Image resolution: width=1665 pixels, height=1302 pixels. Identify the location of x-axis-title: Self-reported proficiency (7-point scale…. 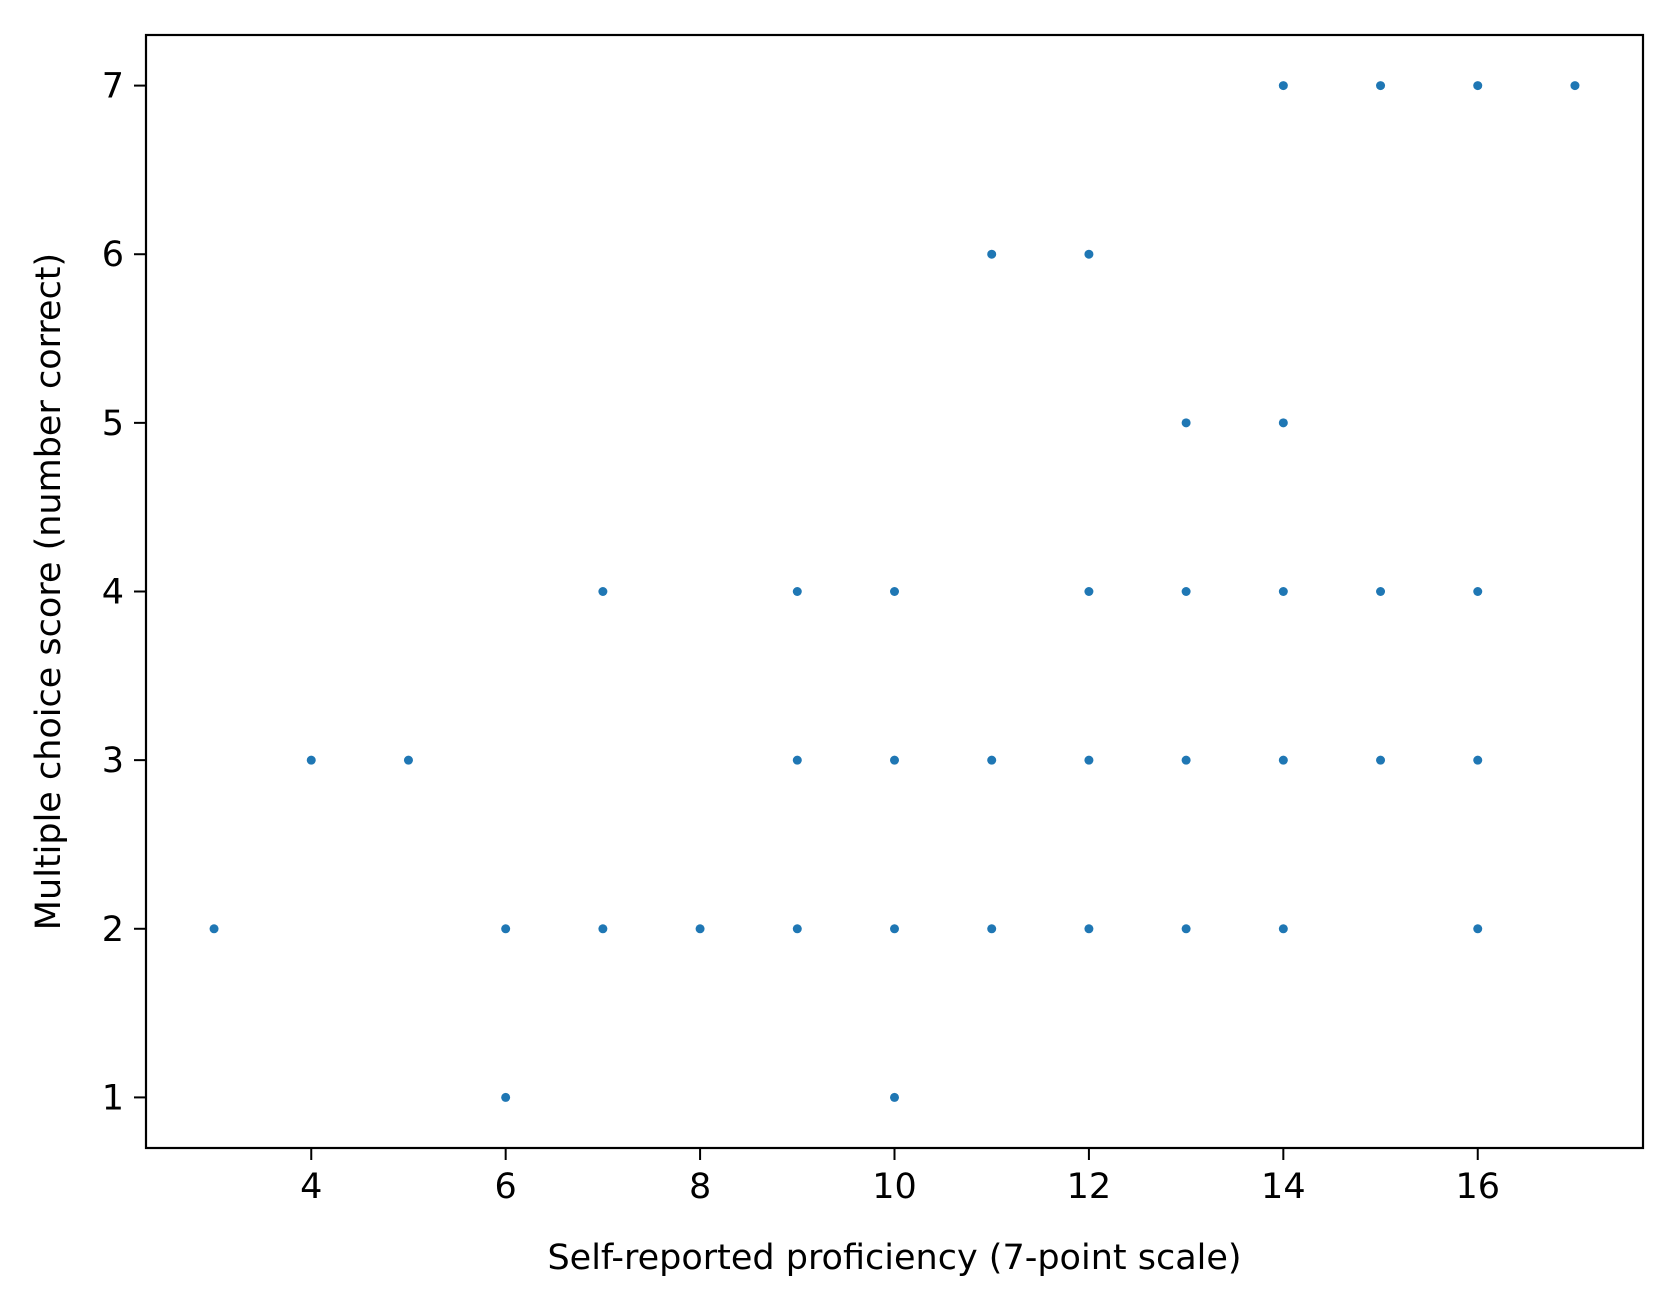
(894, 1258).